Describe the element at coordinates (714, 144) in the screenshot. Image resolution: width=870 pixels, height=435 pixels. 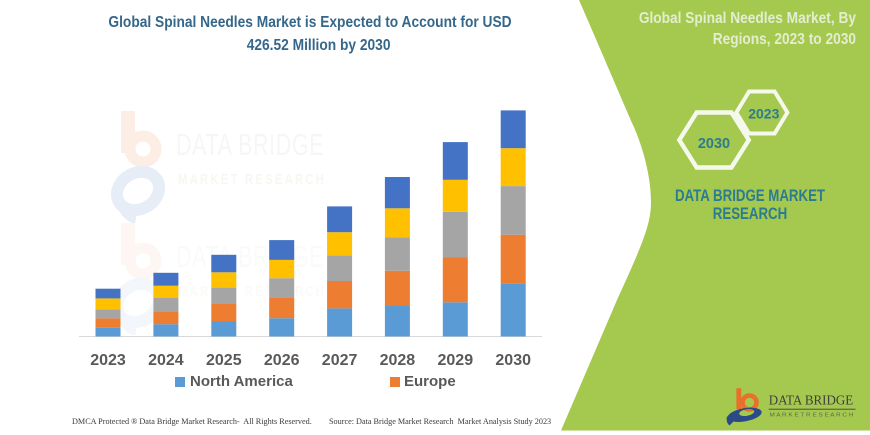
I see `svg-text: 2030` at that location.